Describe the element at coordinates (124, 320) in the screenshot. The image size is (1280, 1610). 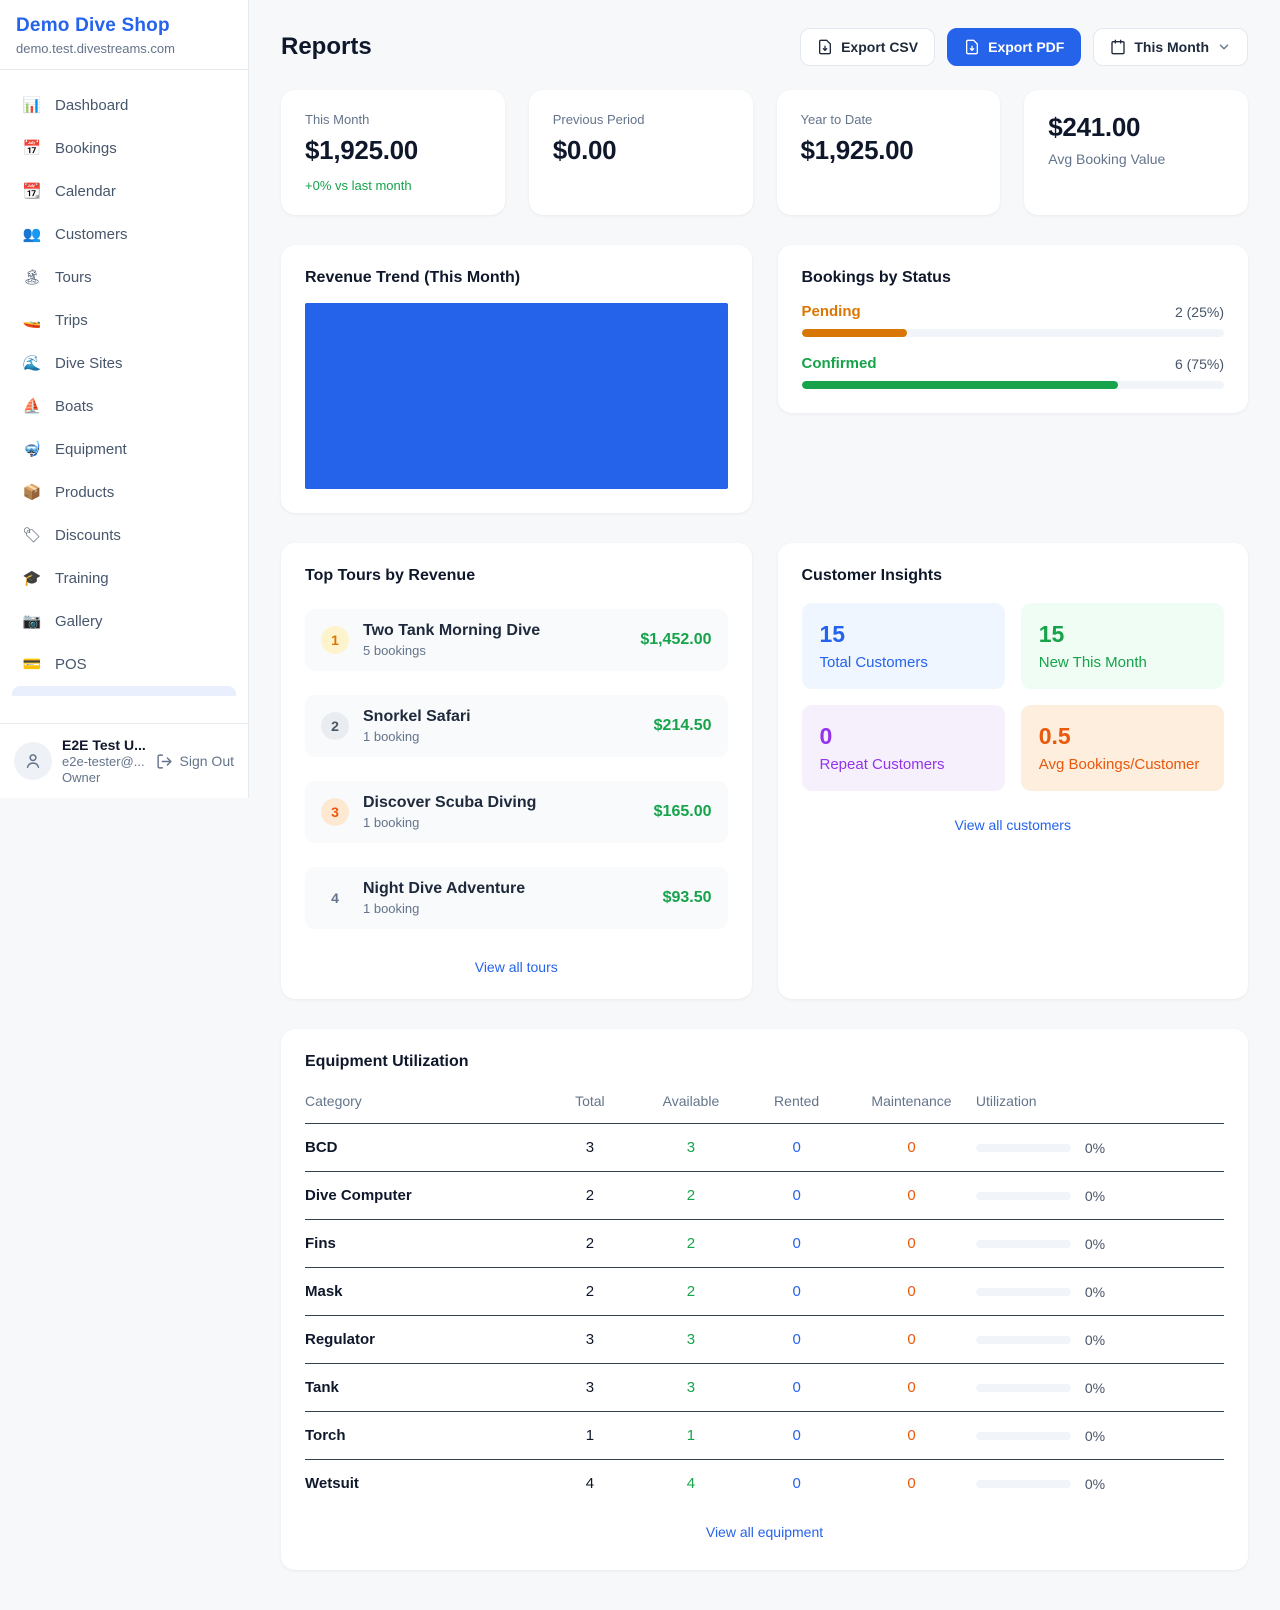
I see `sidebar-item-trips: 🚤 Trips` at that location.